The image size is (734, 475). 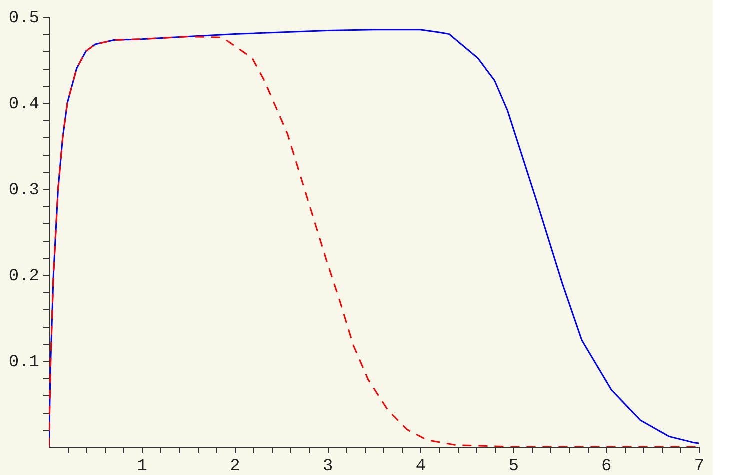 I want to click on y-tick-label: 0.3, so click(x=24, y=191).